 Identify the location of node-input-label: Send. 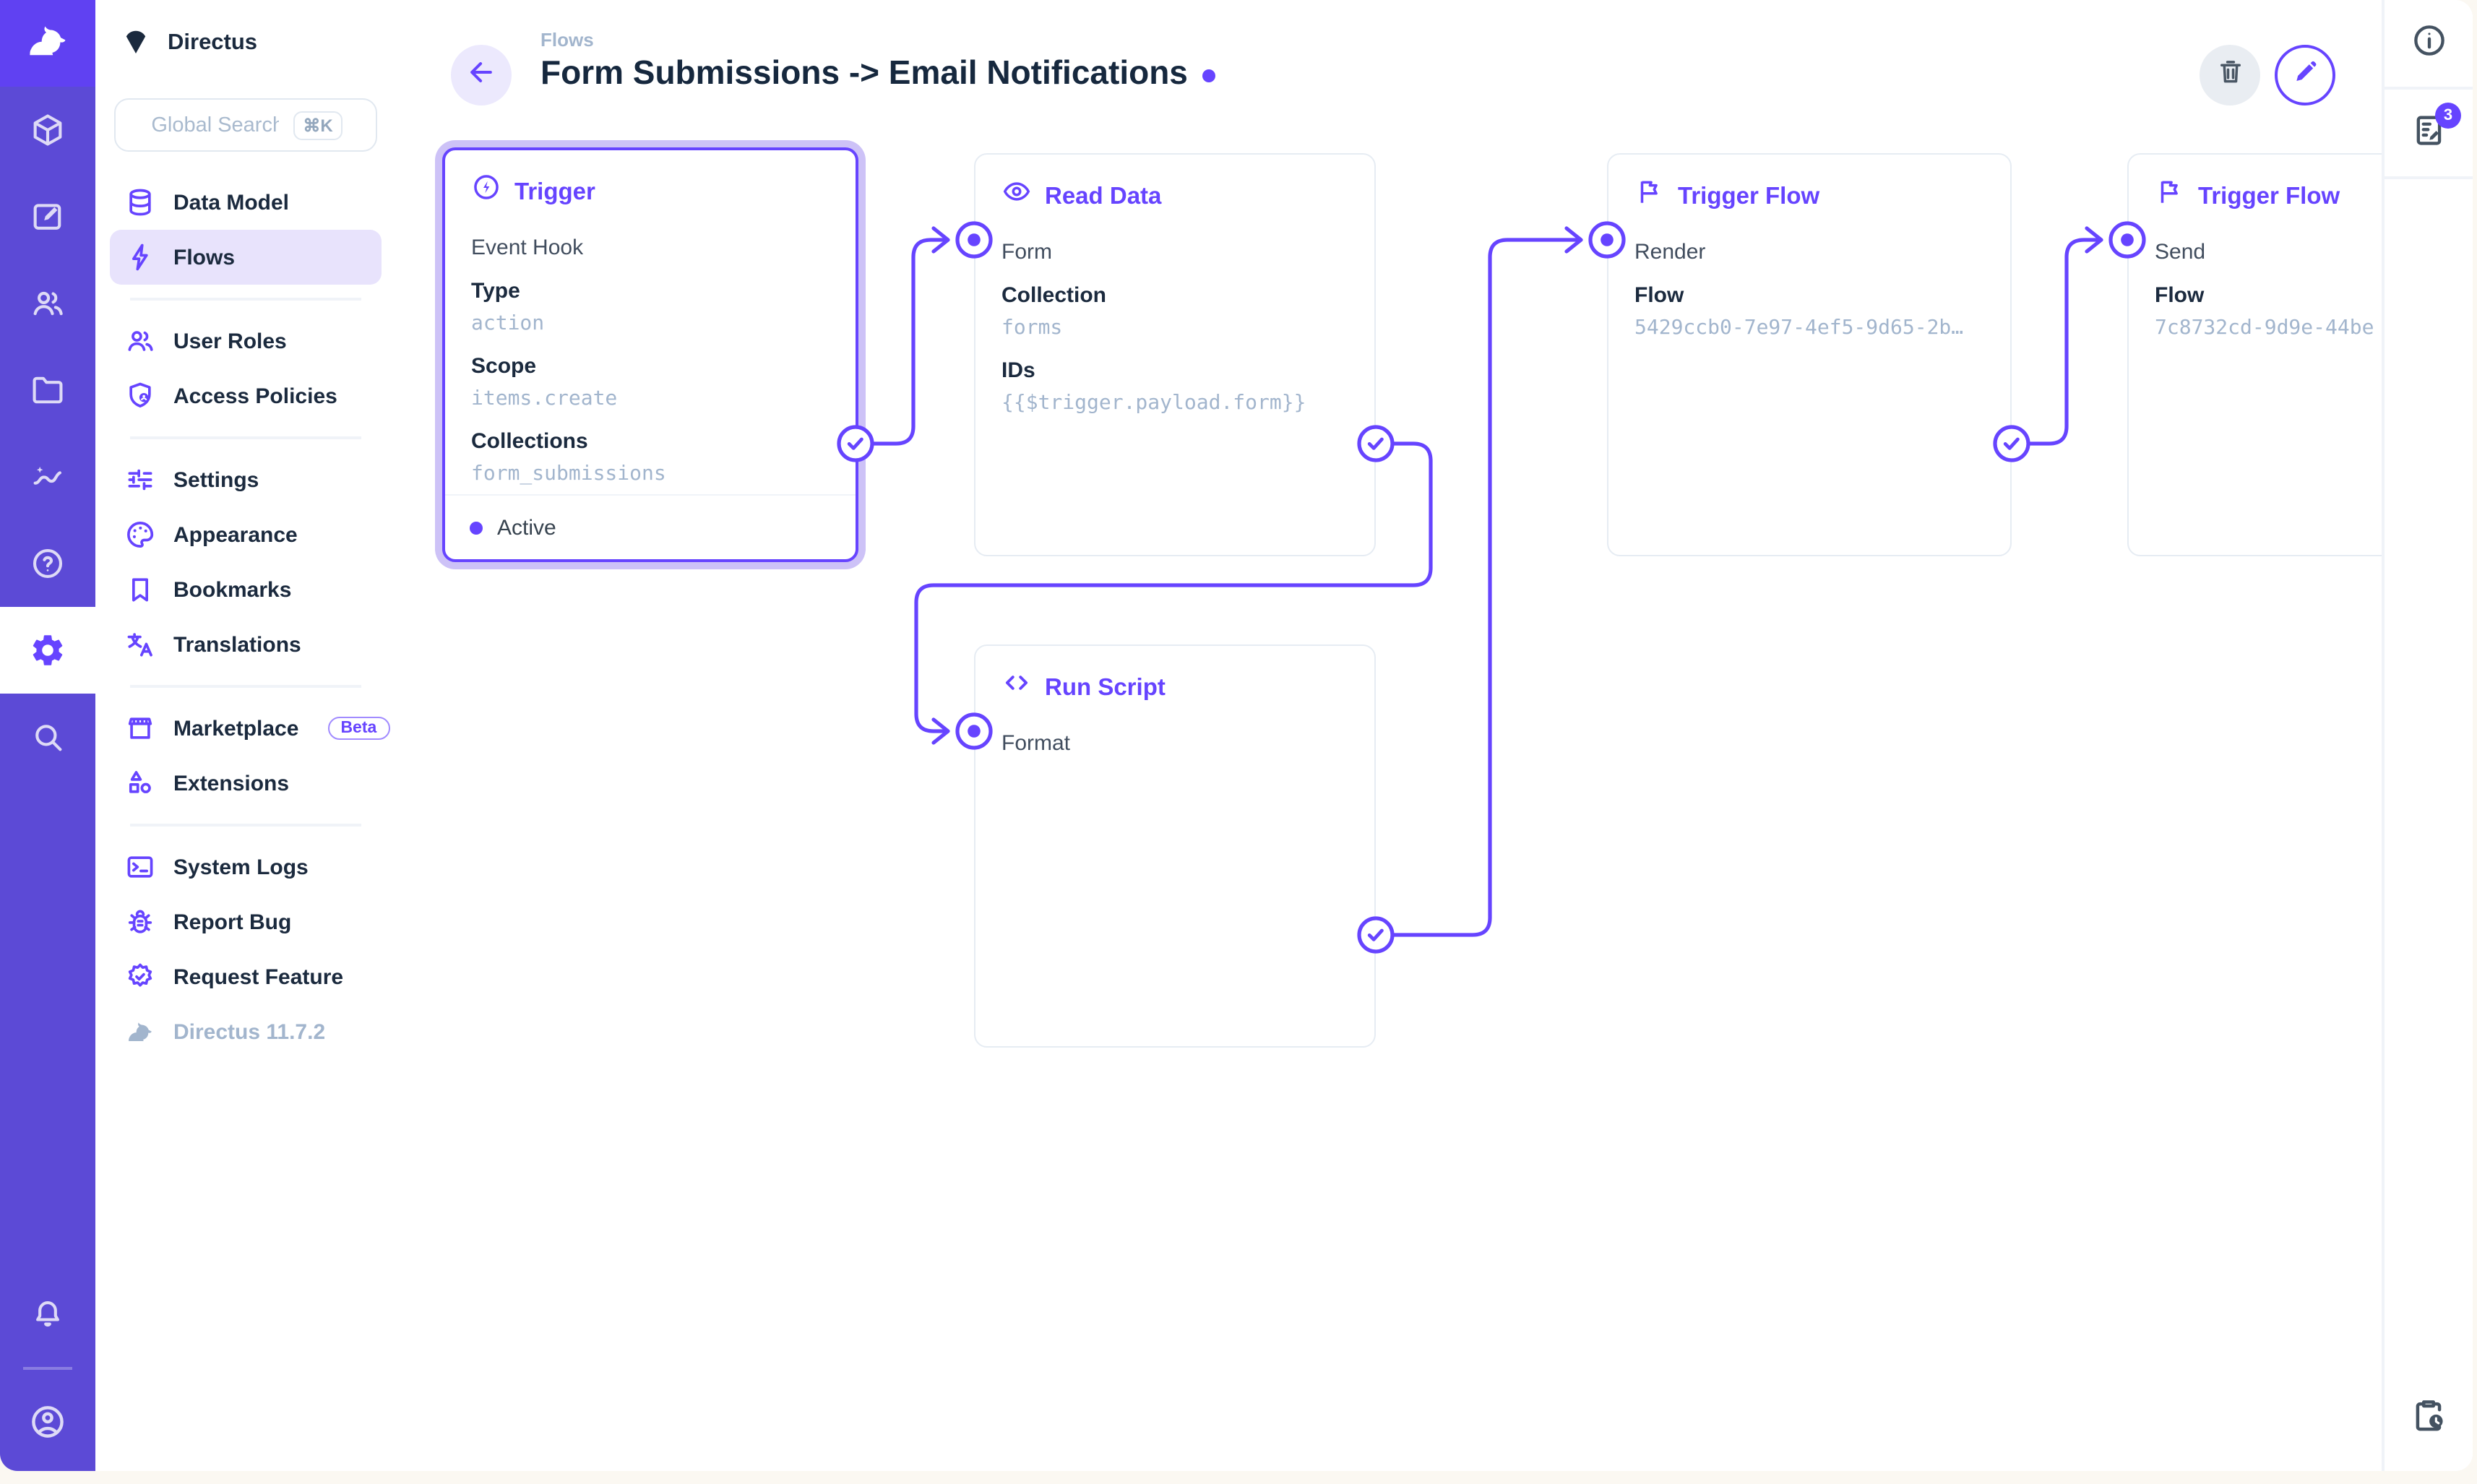
(2180, 252).